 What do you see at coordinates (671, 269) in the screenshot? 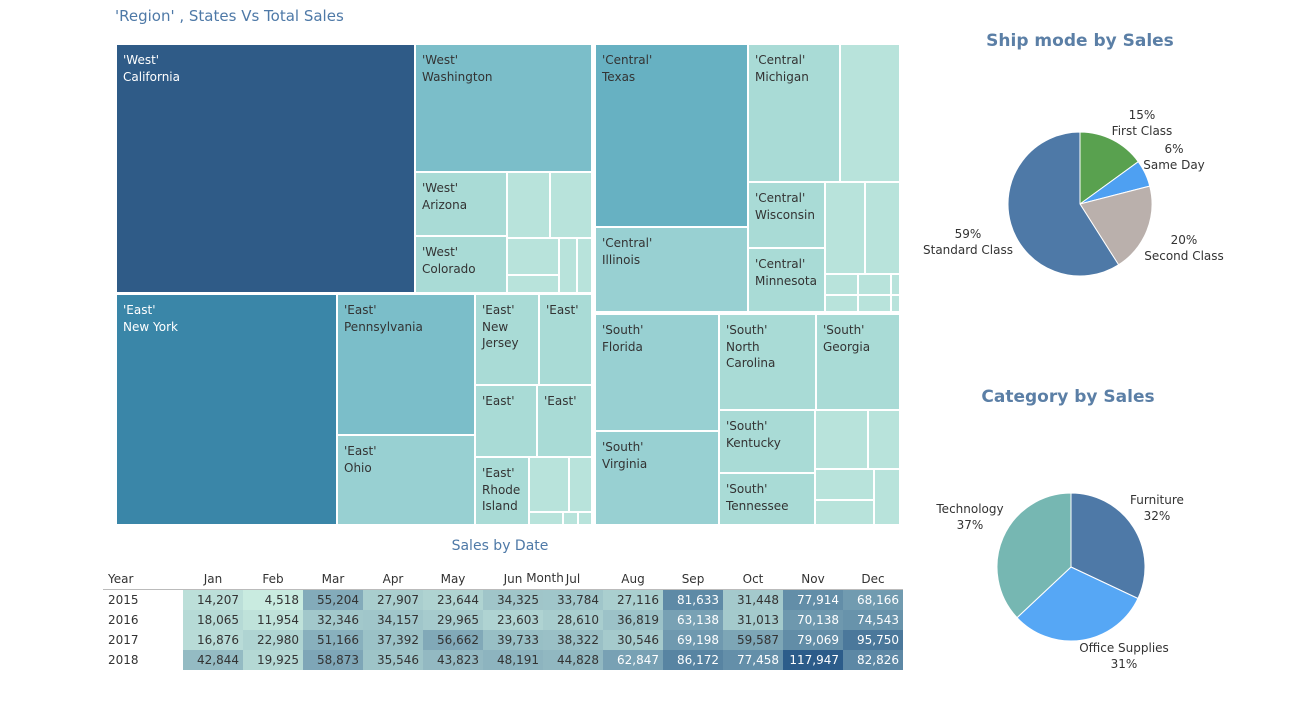
I see `treemap-cell: 'Central' Illinois` at bounding box center [671, 269].